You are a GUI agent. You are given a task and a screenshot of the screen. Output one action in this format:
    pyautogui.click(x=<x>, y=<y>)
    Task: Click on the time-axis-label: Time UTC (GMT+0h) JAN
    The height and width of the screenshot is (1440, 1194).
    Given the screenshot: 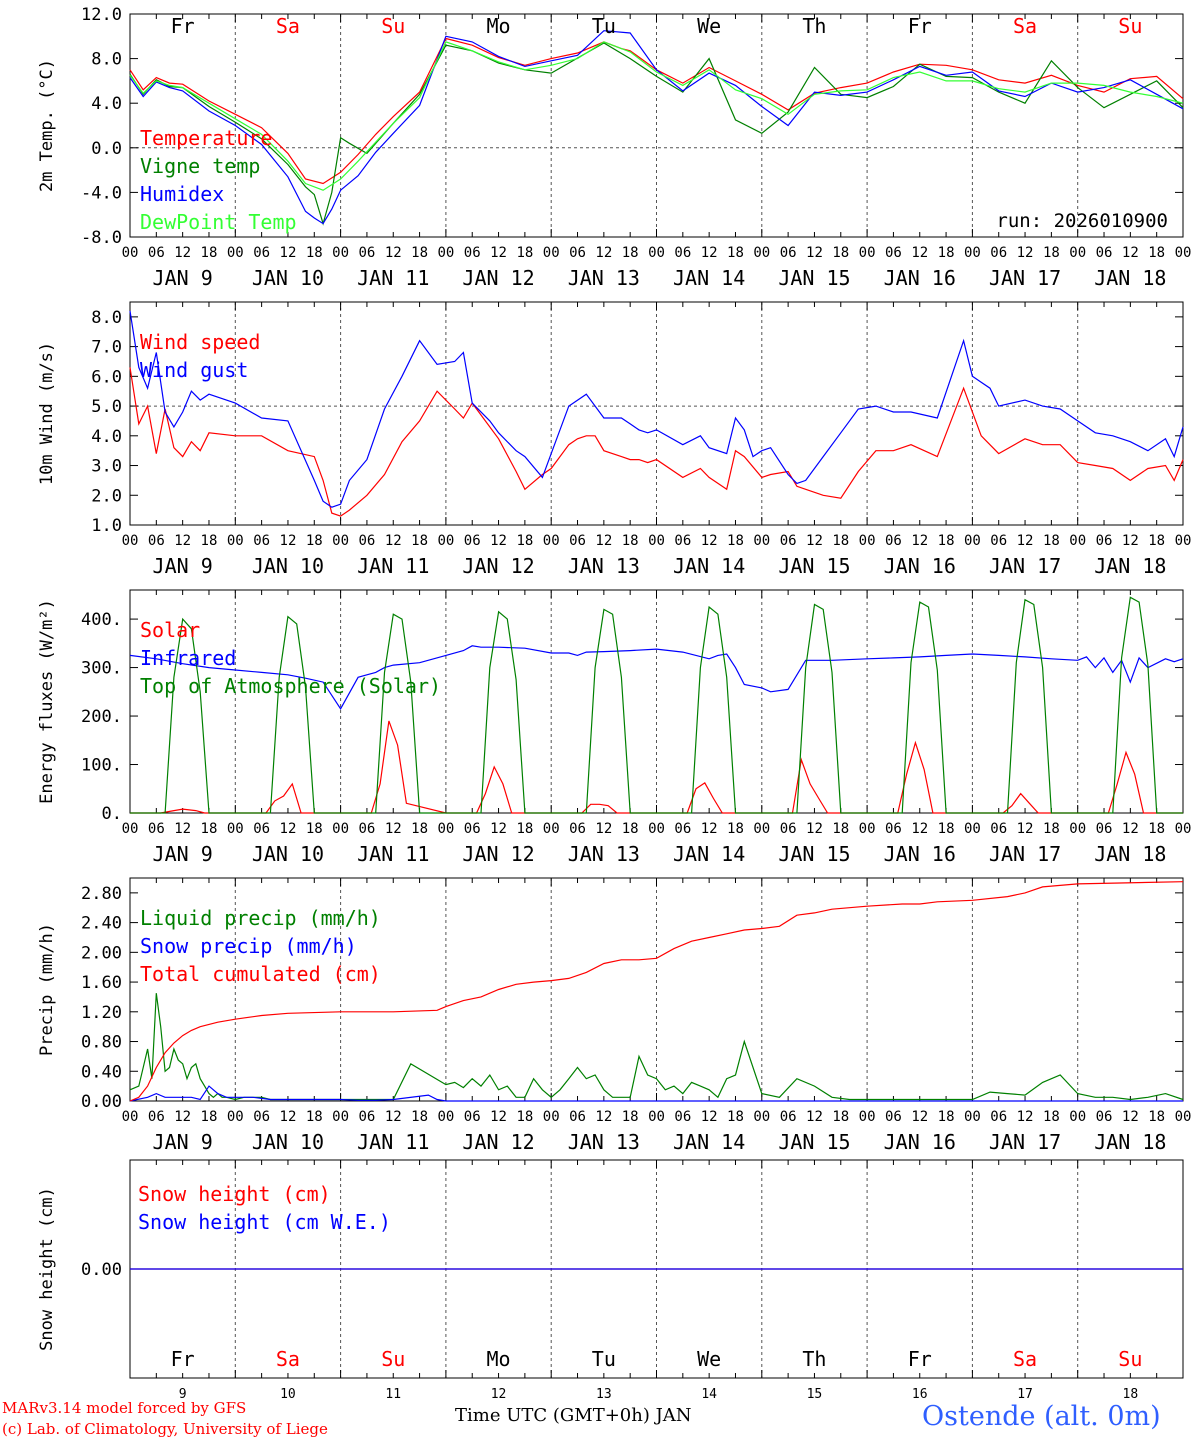 What is the action you would take?
    pyautogui.click(x=573, y=1415)
    